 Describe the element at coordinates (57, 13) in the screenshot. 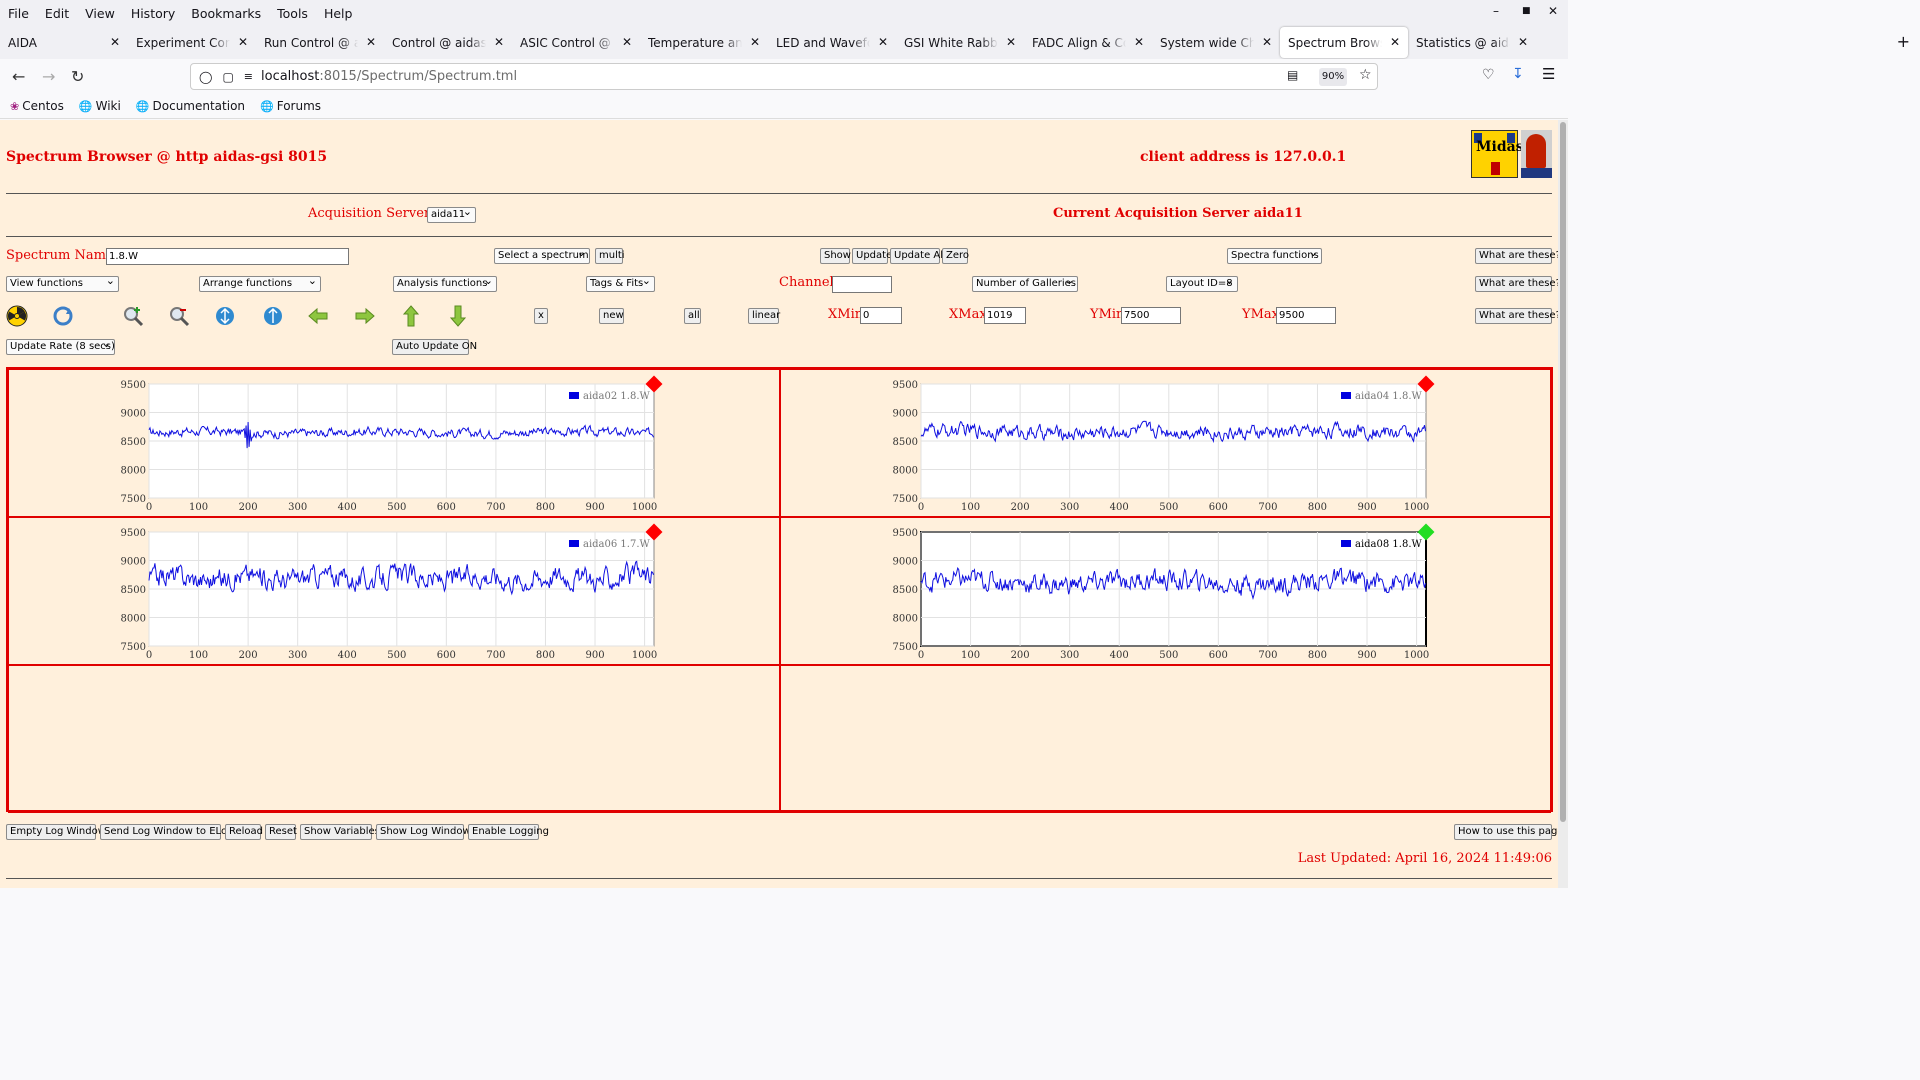

I see `menu-edit: Edit` at that location.